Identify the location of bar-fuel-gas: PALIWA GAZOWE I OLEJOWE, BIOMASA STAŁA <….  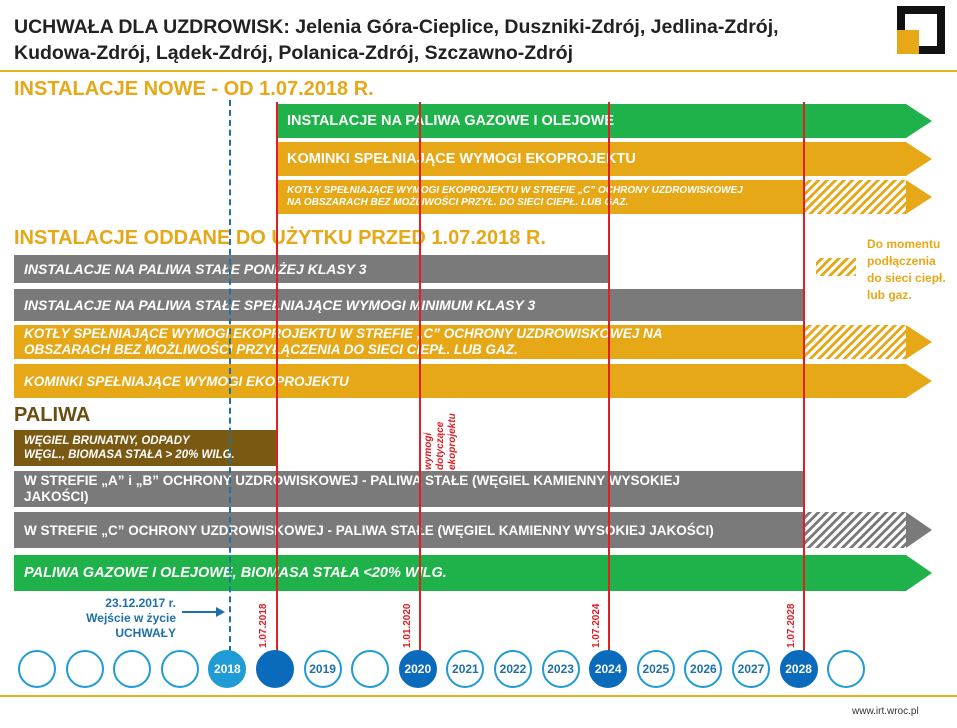
(460, 573).